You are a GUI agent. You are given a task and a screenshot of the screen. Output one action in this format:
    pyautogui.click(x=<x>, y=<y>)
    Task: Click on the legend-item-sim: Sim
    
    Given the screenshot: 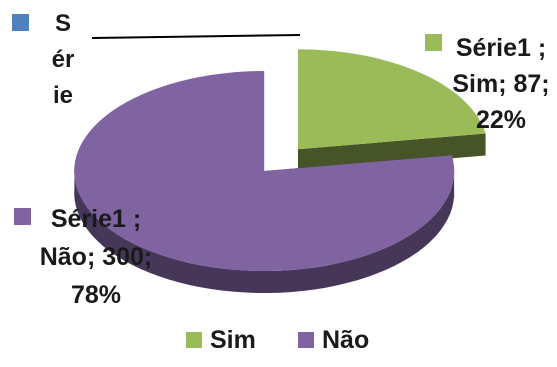 What is the action you would take?
    pyautogui.click(x=221, y=340)
    